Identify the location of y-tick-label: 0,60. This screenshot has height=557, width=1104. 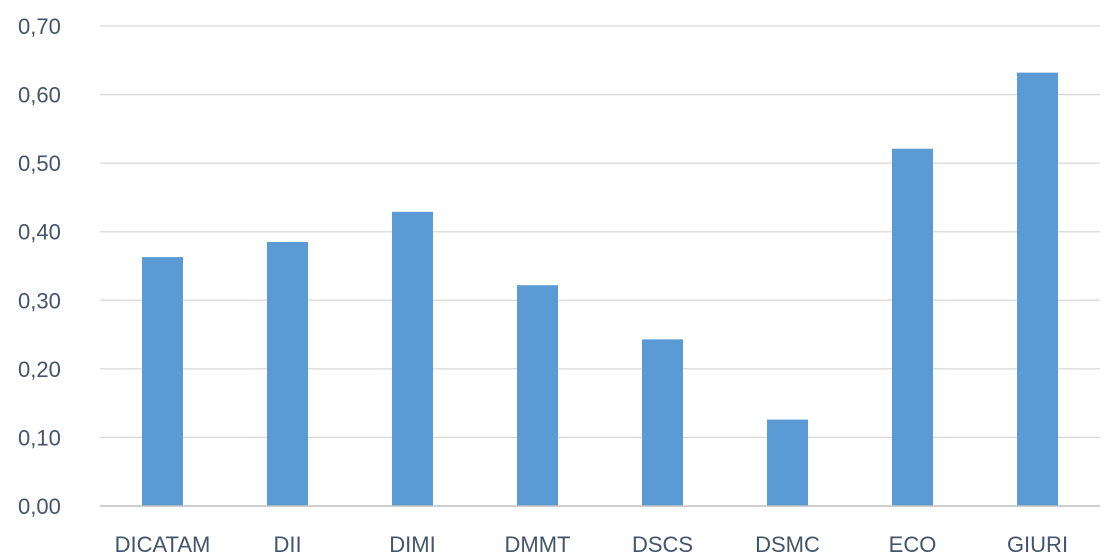
(39, 95).